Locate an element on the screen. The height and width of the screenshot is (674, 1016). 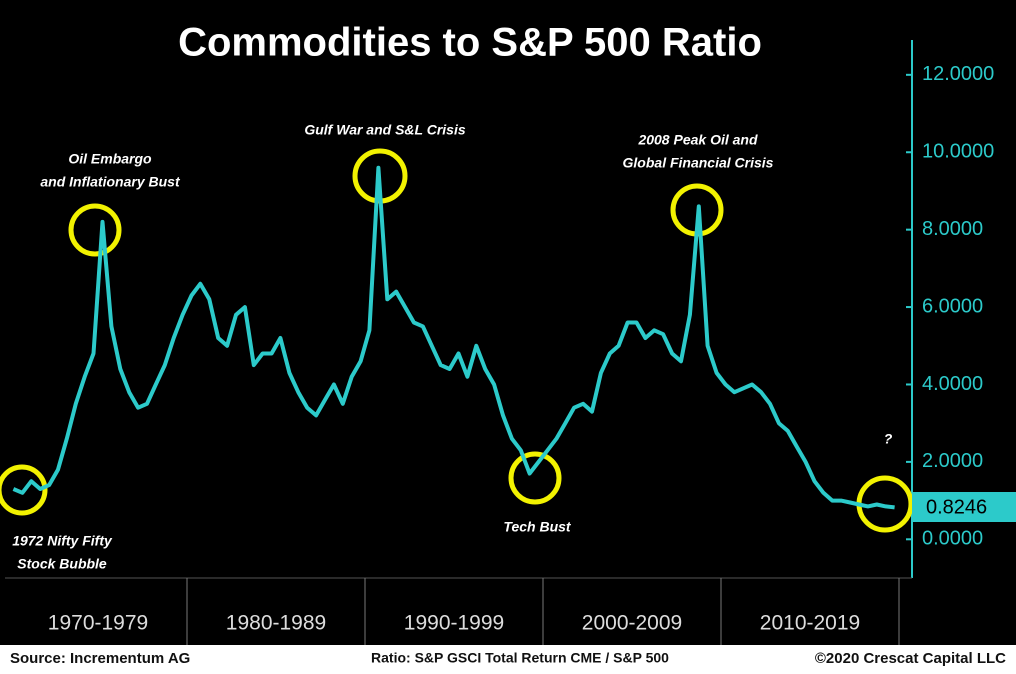
y-tick-label: 4.0000 is located at coordinates (952, 384).